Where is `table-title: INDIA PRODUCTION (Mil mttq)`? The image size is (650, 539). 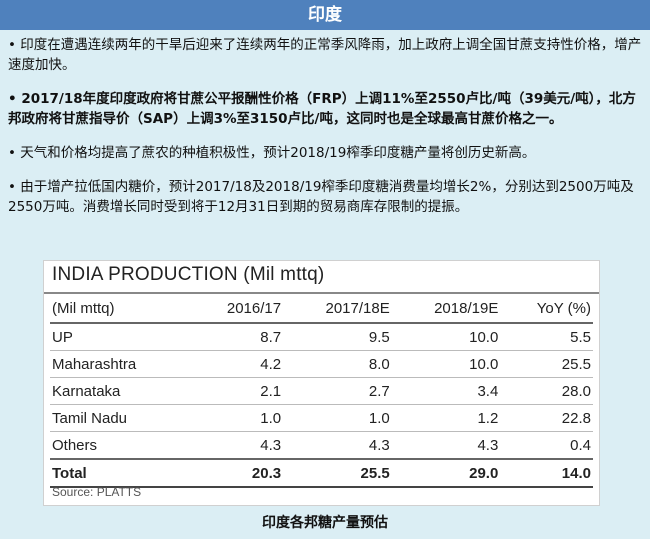 table-title: INDIA PRODUCTION (Mil mttq) is located at coordinates (188, 274).